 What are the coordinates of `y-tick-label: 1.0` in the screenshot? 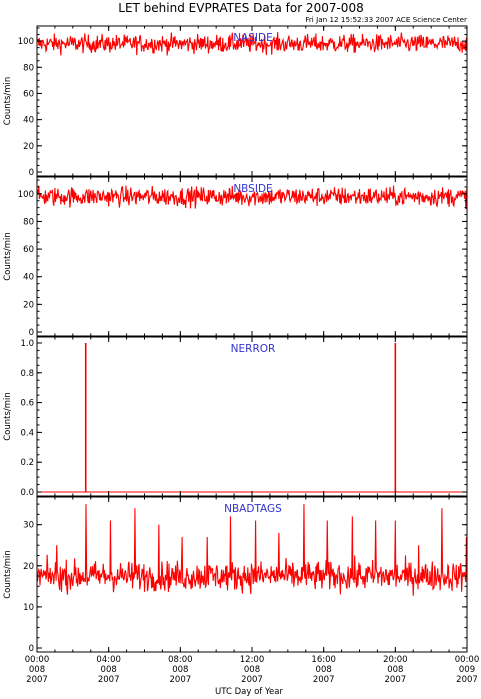 It's located at (27, 344).